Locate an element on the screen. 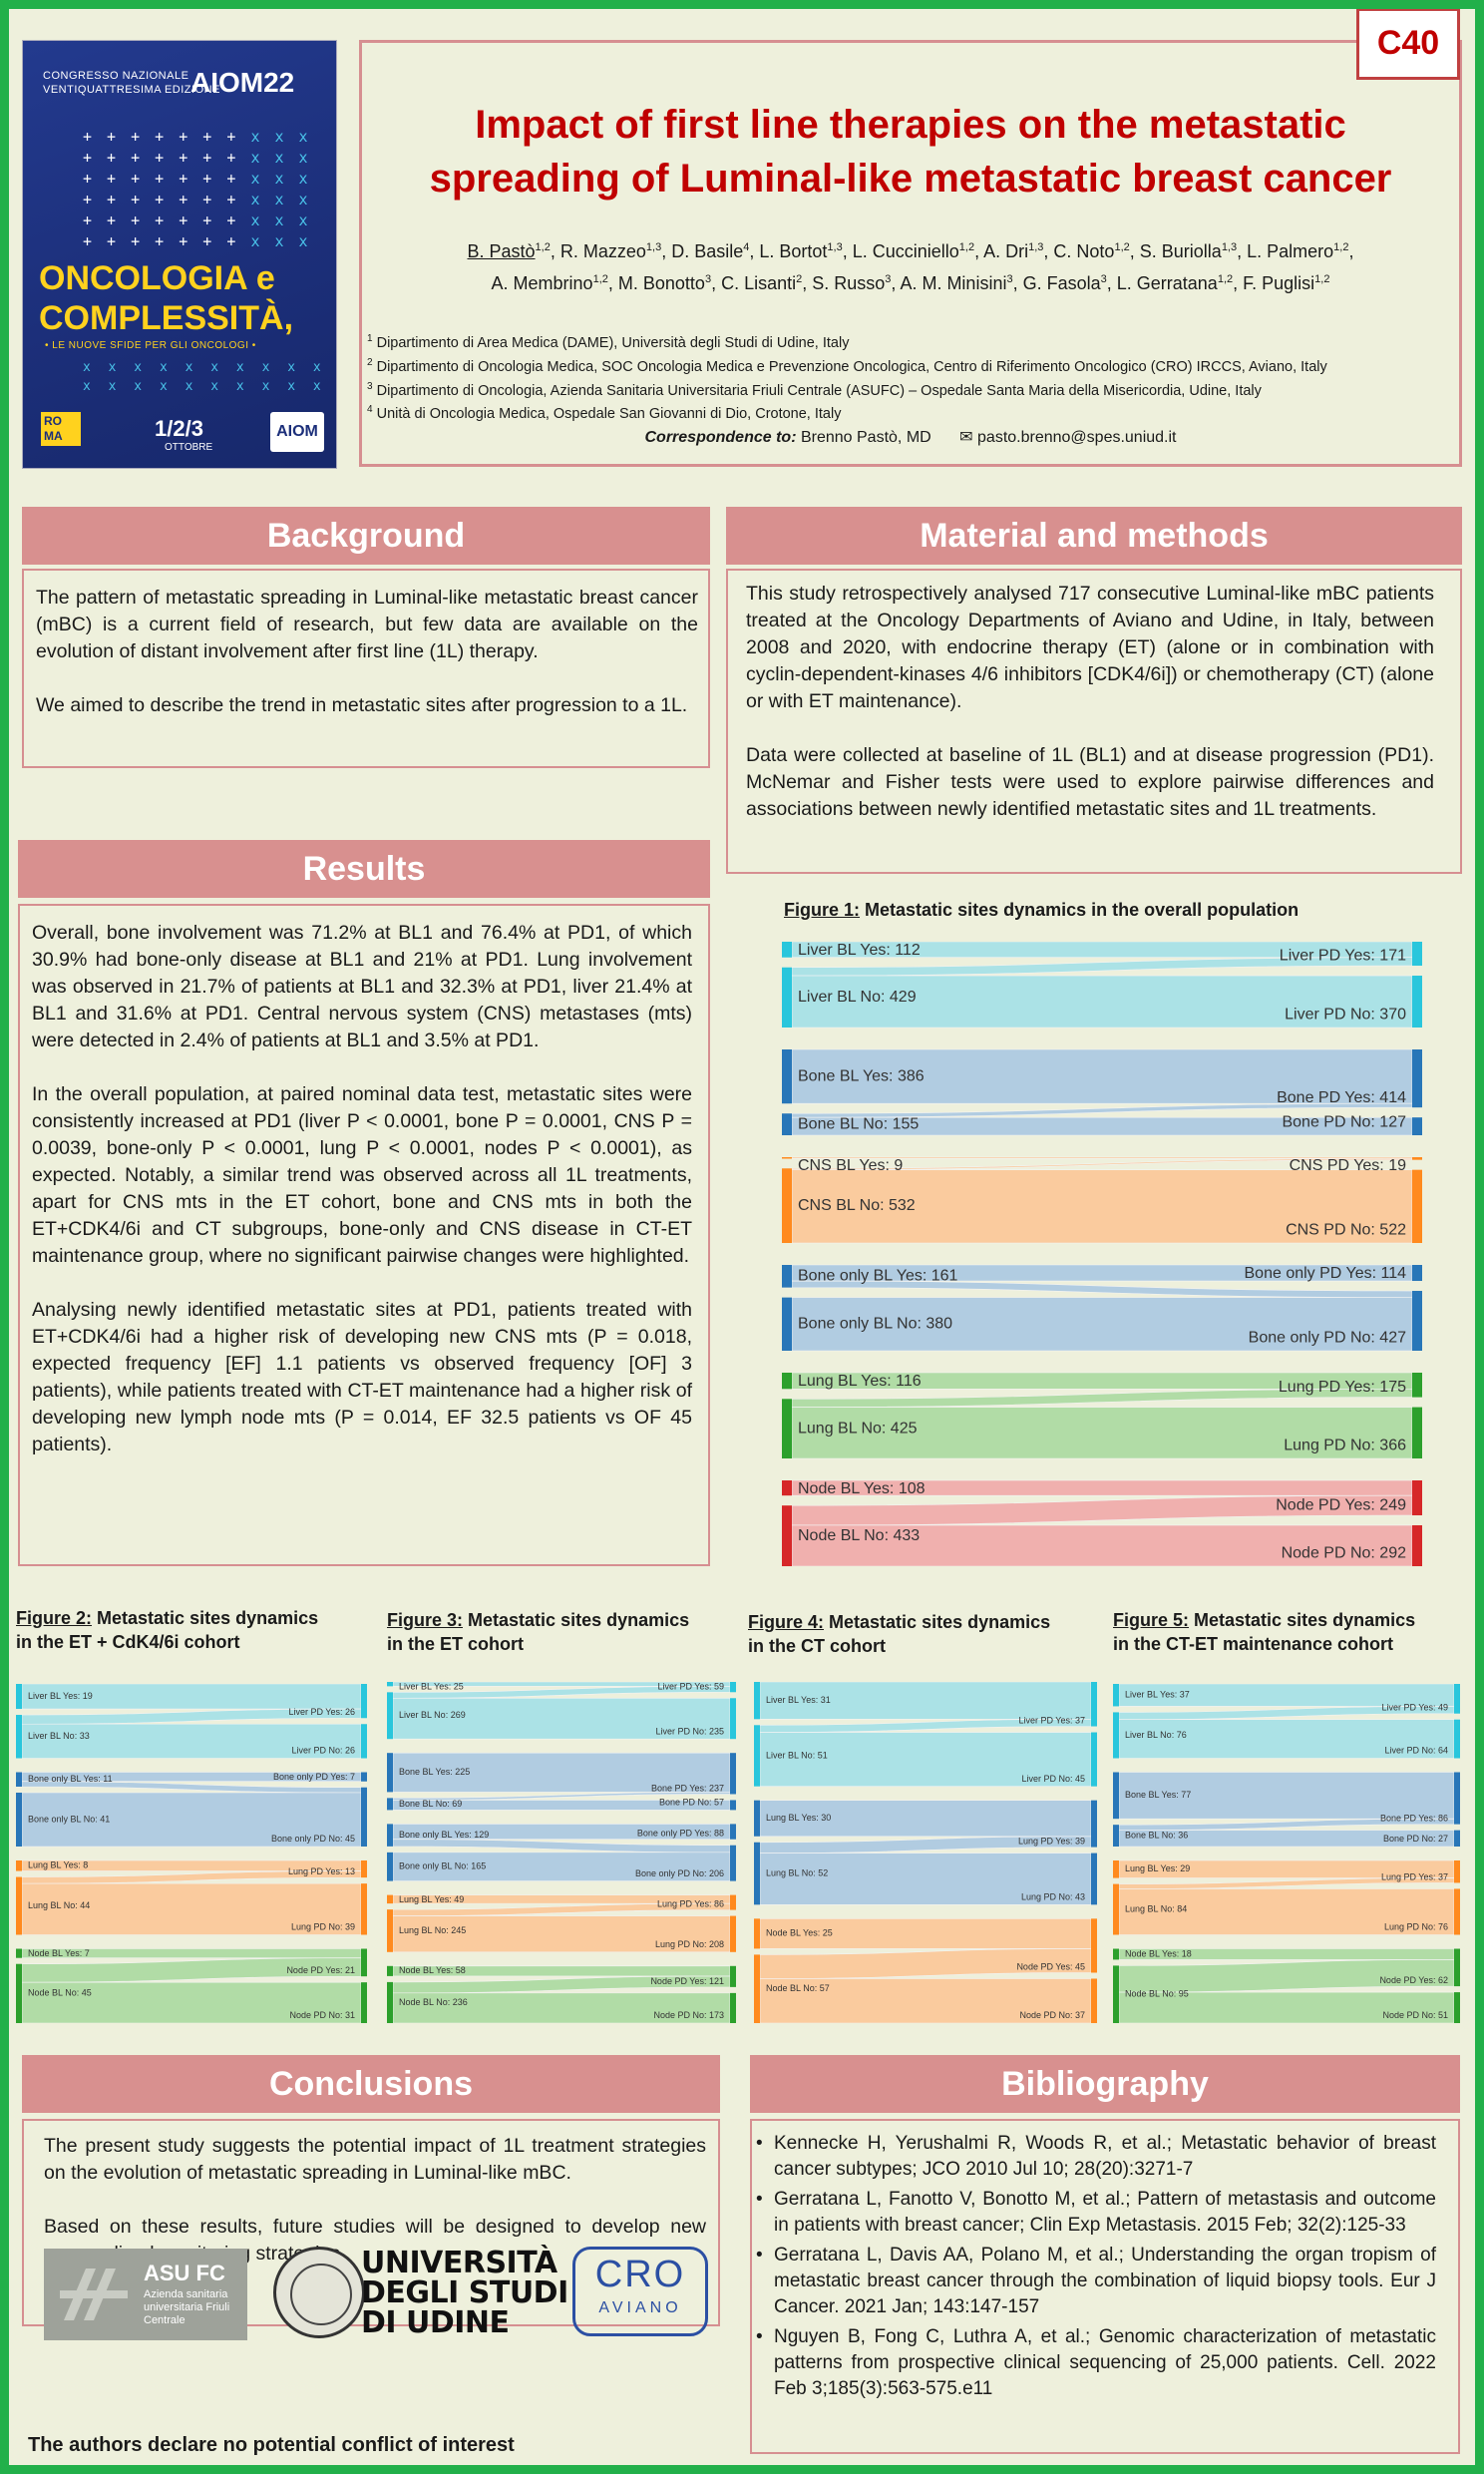  author-affiliation-mark: 3 is located at coordinates (1009, 279).